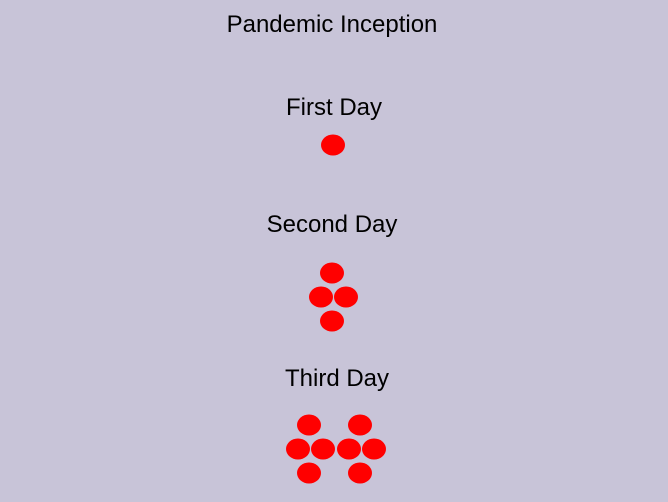 This screenshot has height=502, width=668. Describe the element at coordinates (334, 107) in the screenshot. I see `day-label-first: First Day` at that location.